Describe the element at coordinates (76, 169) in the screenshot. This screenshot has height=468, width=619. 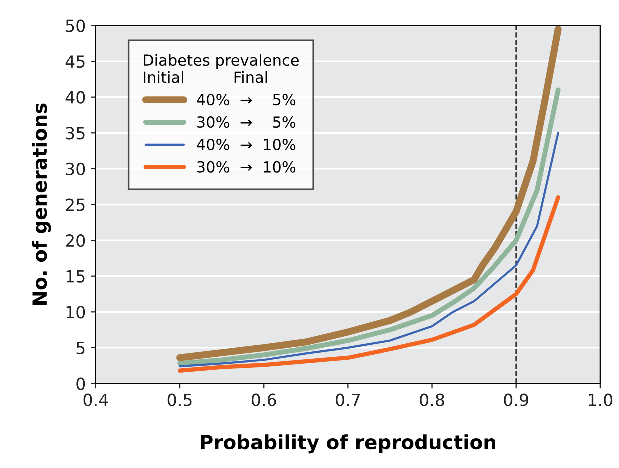
I see `y-tick-label: 30` at that location.